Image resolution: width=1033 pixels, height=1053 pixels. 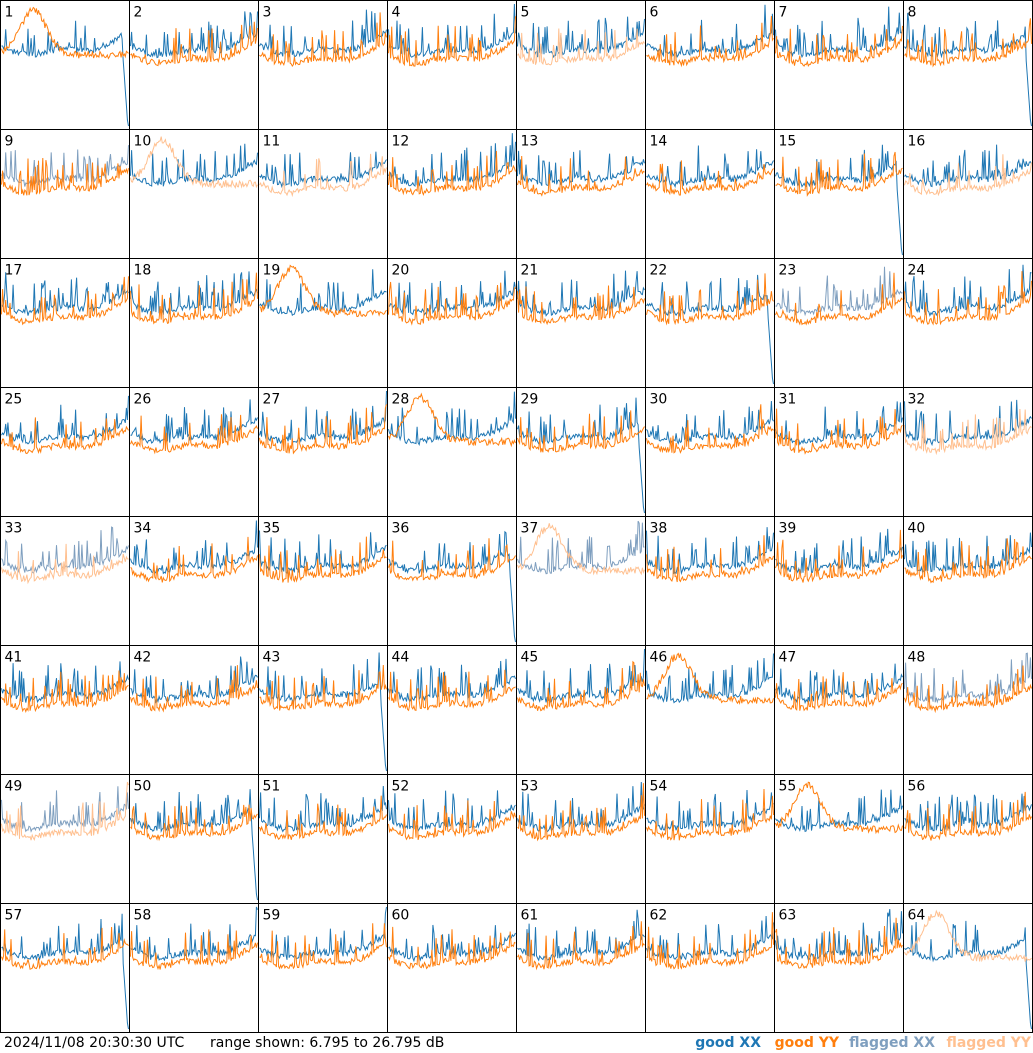 I want to click on panel-label: 24, so click(x=917, y=271).